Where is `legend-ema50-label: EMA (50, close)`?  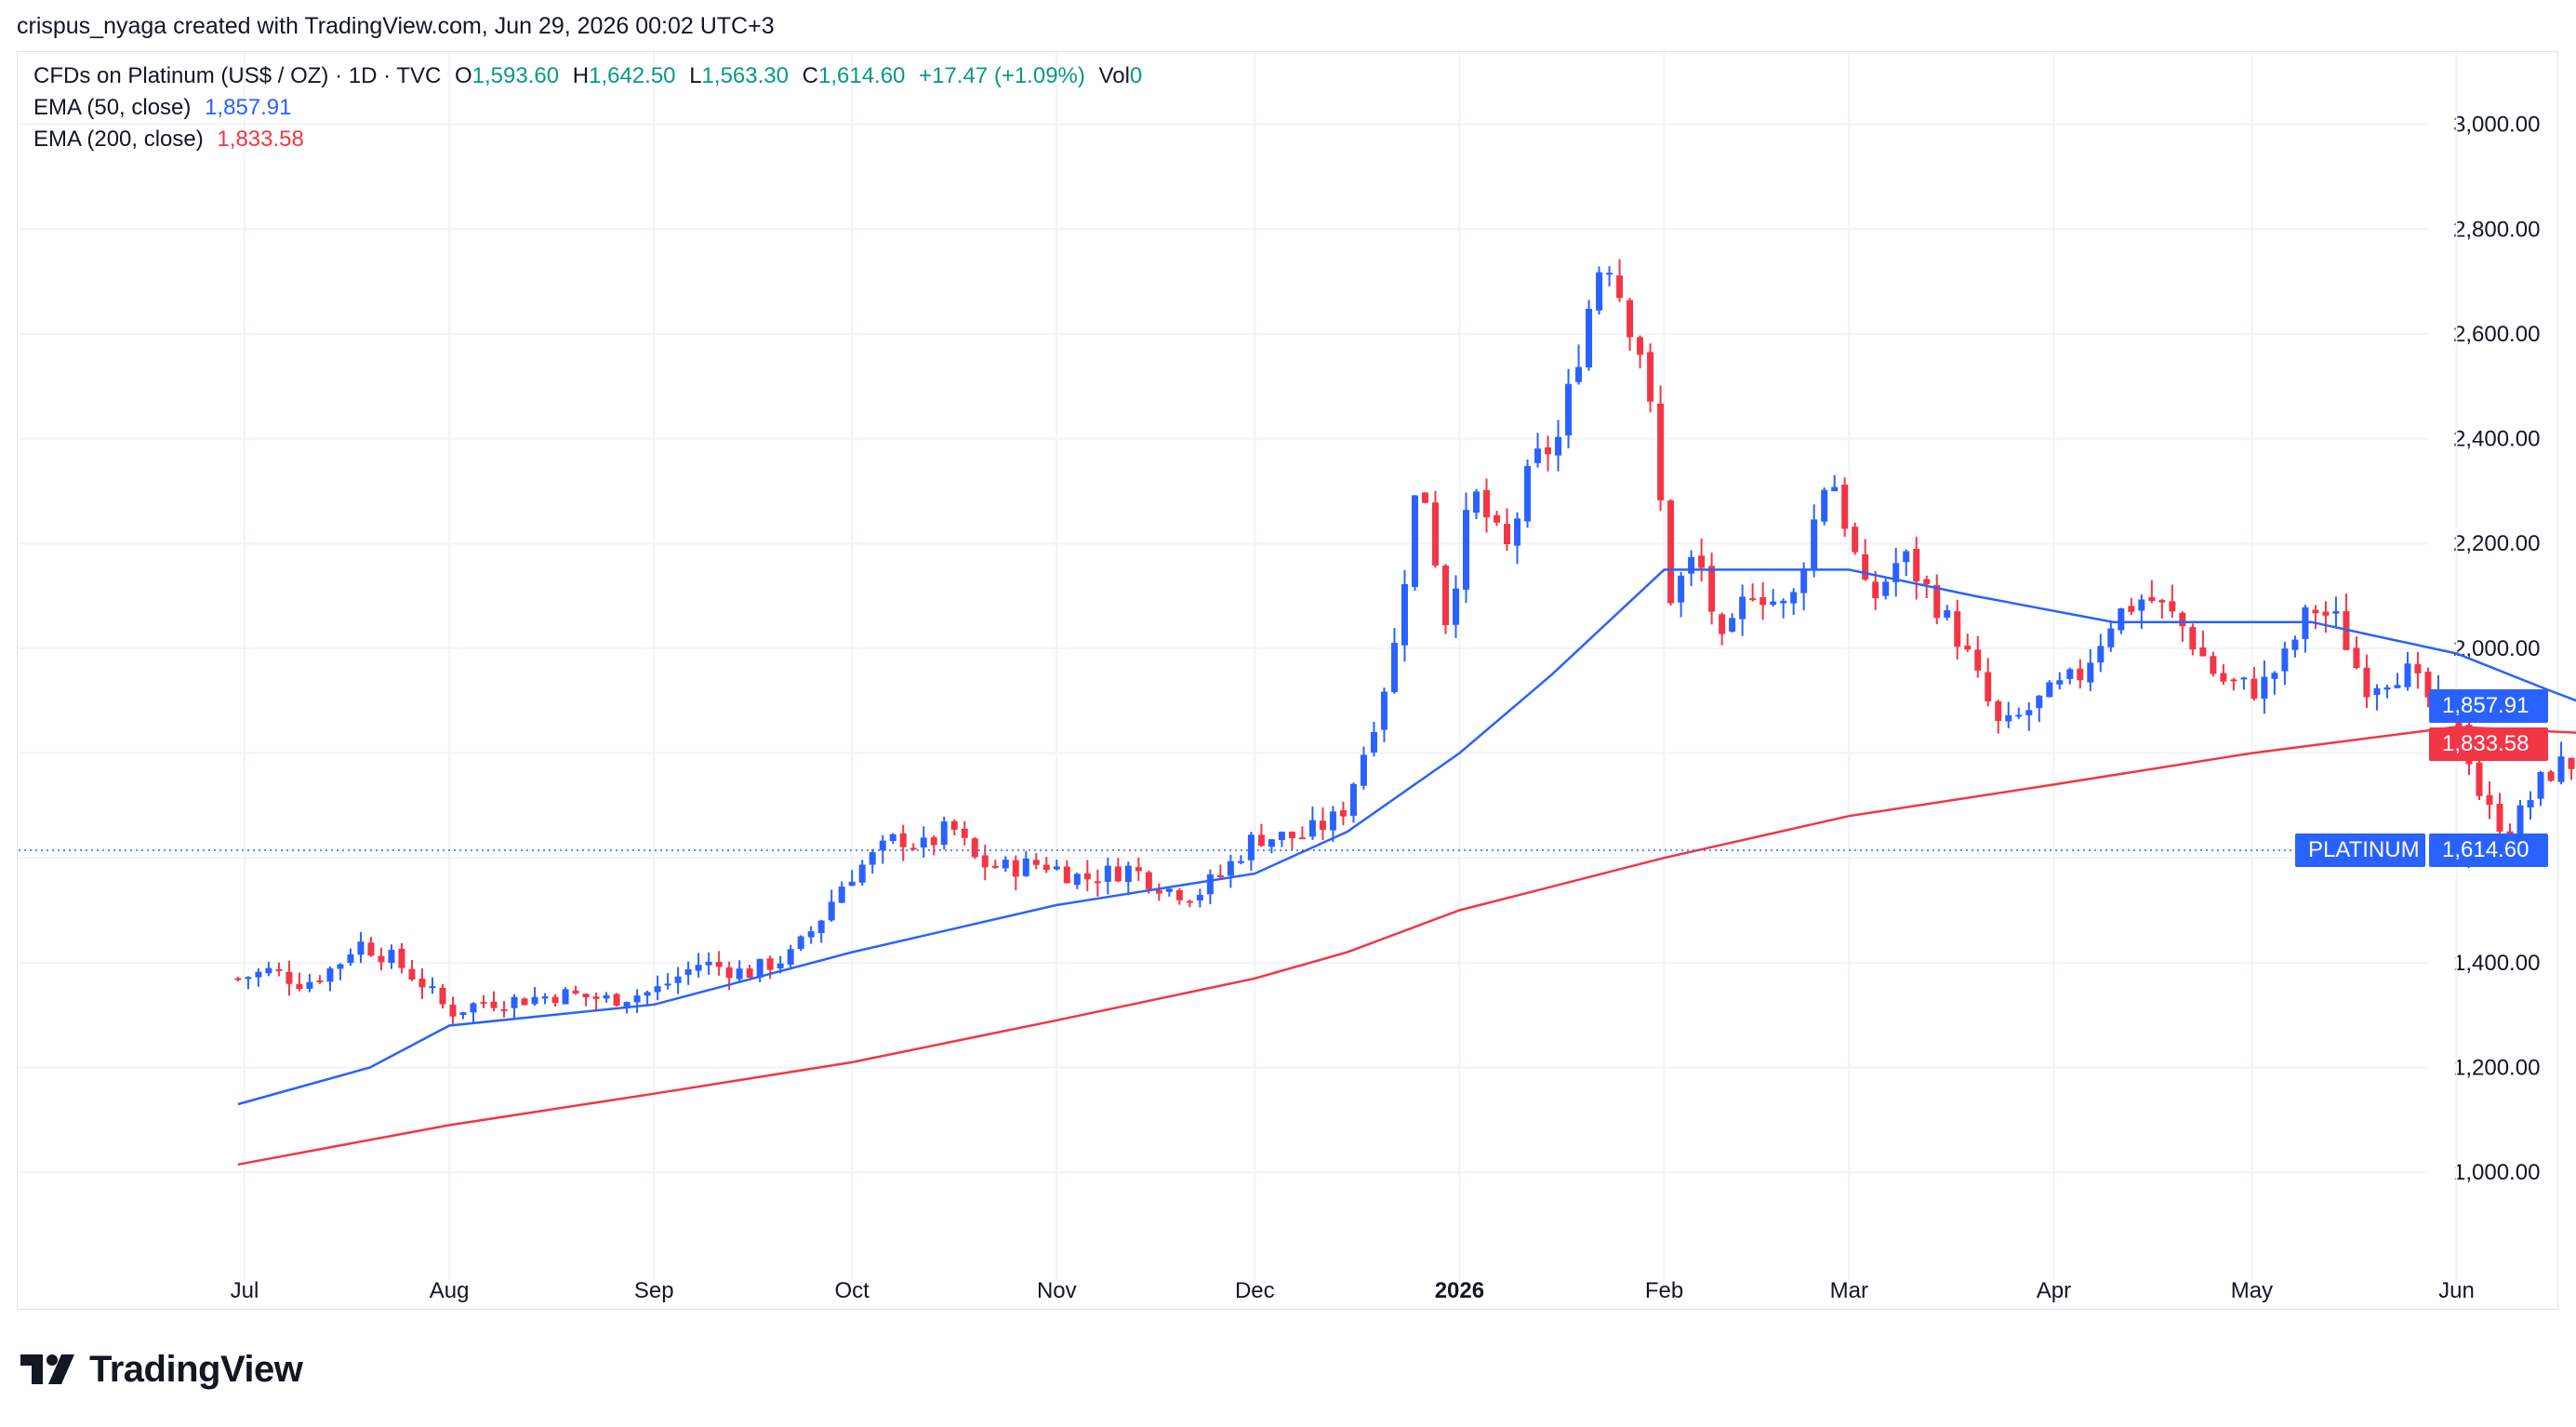 legend-ema50-label: EMA (50, close) is located at coordinates (112, 107).